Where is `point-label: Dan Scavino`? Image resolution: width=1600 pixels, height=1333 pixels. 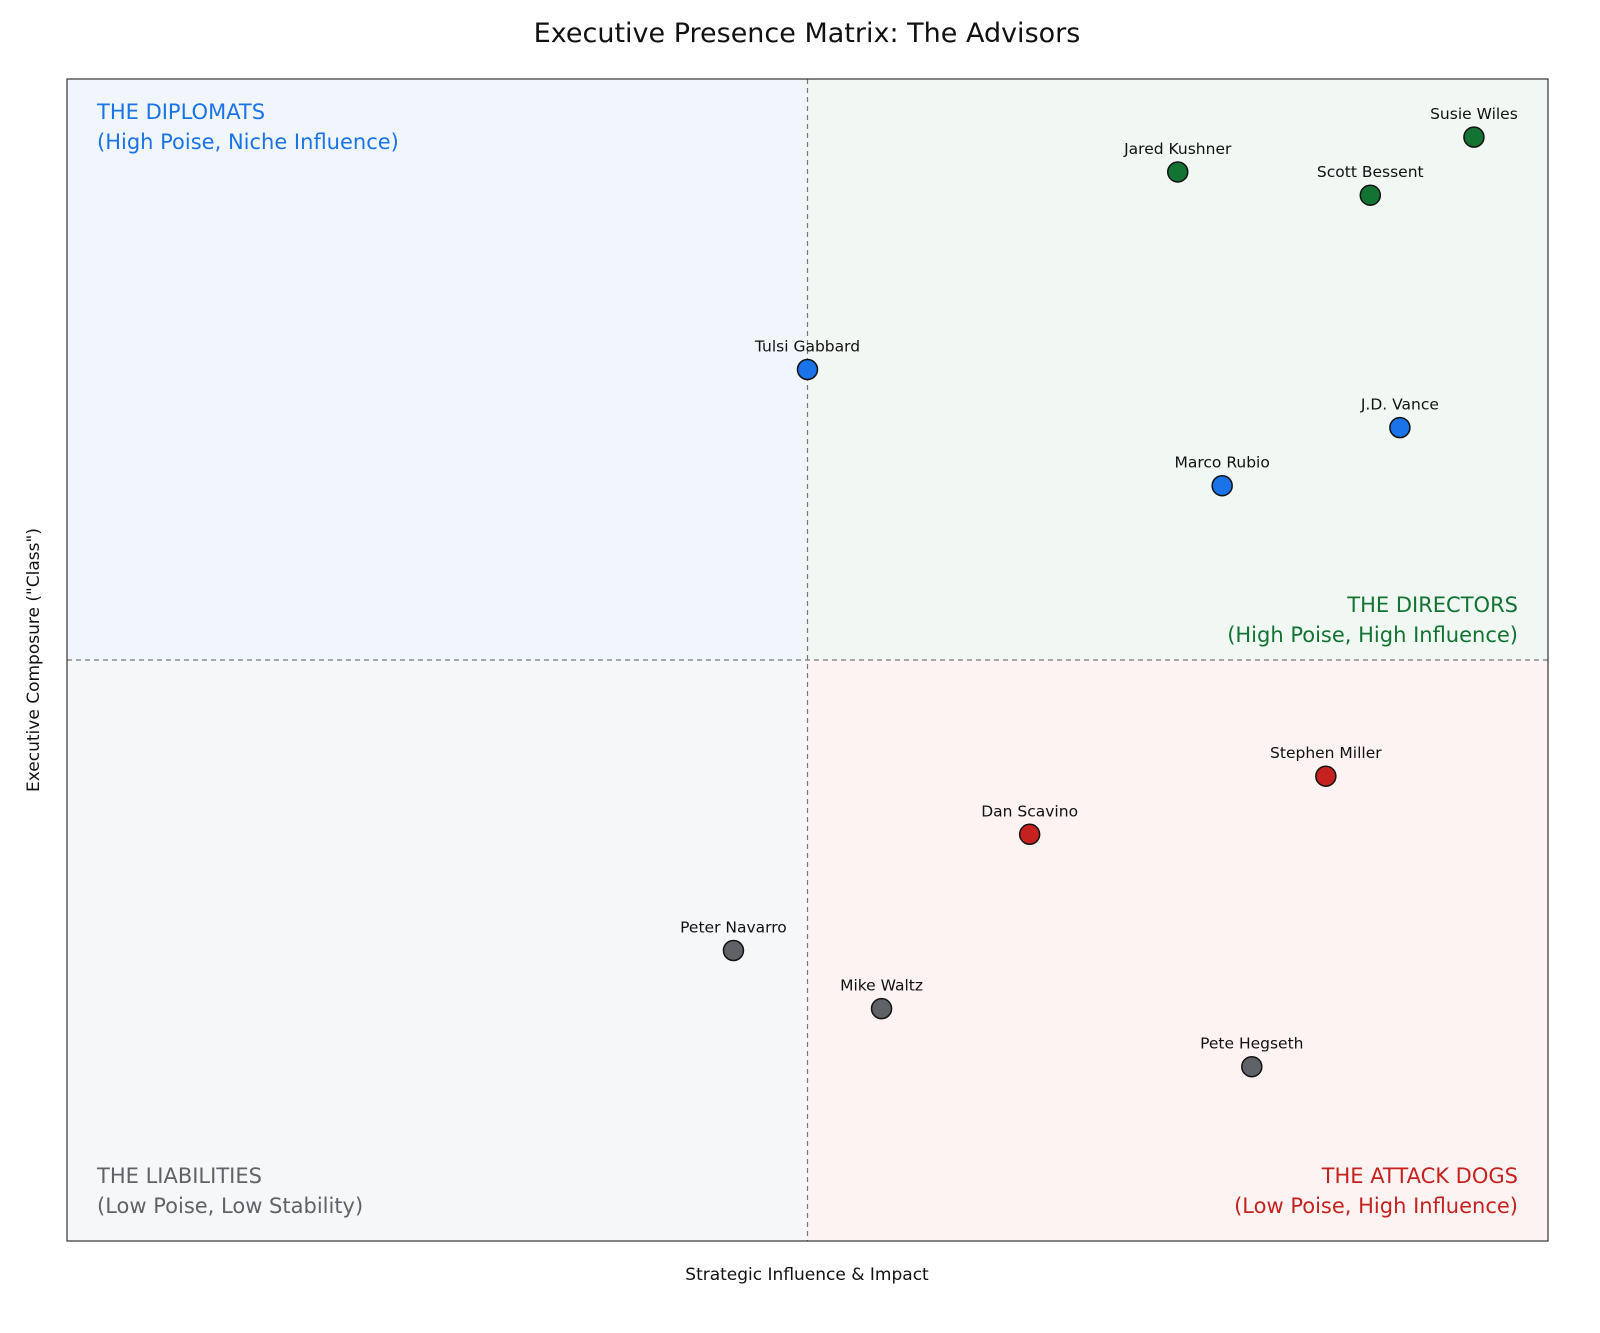
point-label: Dan Scavino is located at coordinates (1029, 811).